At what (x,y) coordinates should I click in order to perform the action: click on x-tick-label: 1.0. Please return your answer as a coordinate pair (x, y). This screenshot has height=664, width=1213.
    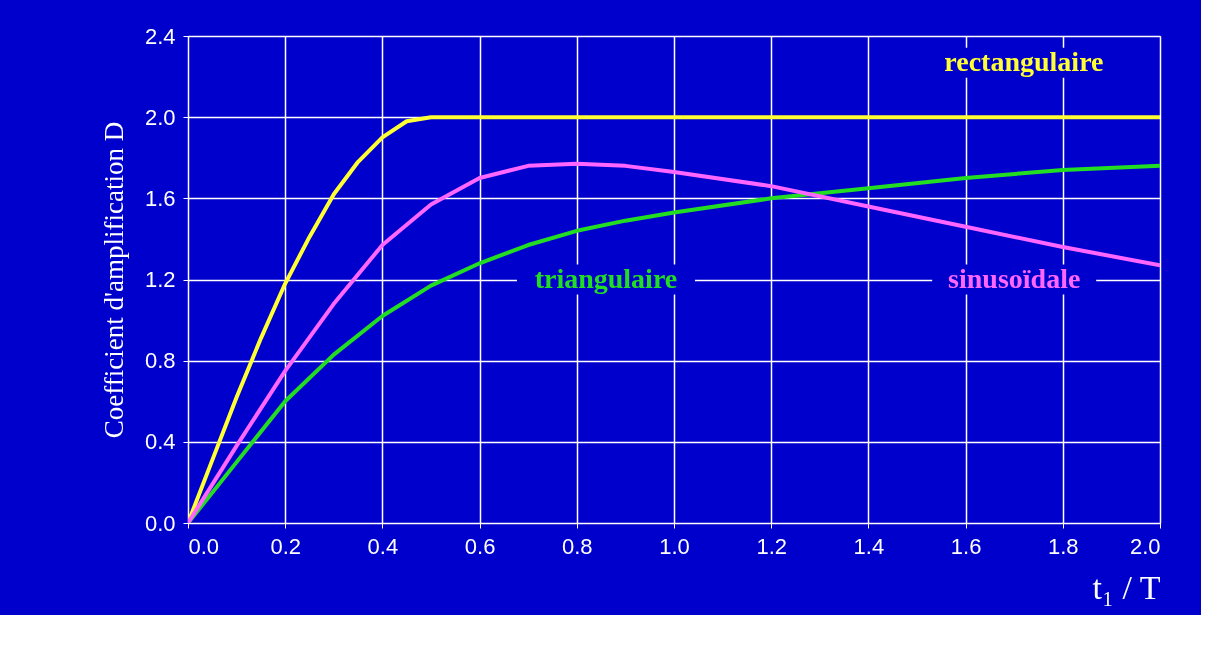
    Looking at the image, I should click on (674, 546).